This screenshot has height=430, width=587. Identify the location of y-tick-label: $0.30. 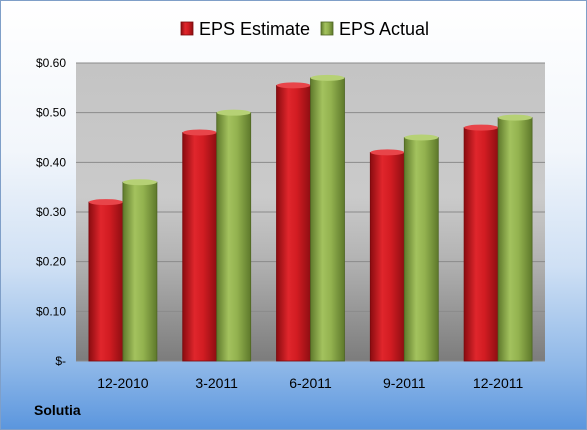
(51, 212).